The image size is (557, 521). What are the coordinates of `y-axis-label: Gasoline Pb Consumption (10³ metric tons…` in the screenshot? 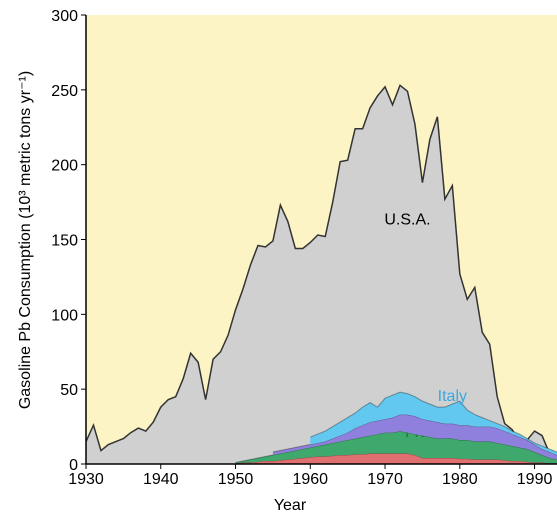 It's located at (25, 240).